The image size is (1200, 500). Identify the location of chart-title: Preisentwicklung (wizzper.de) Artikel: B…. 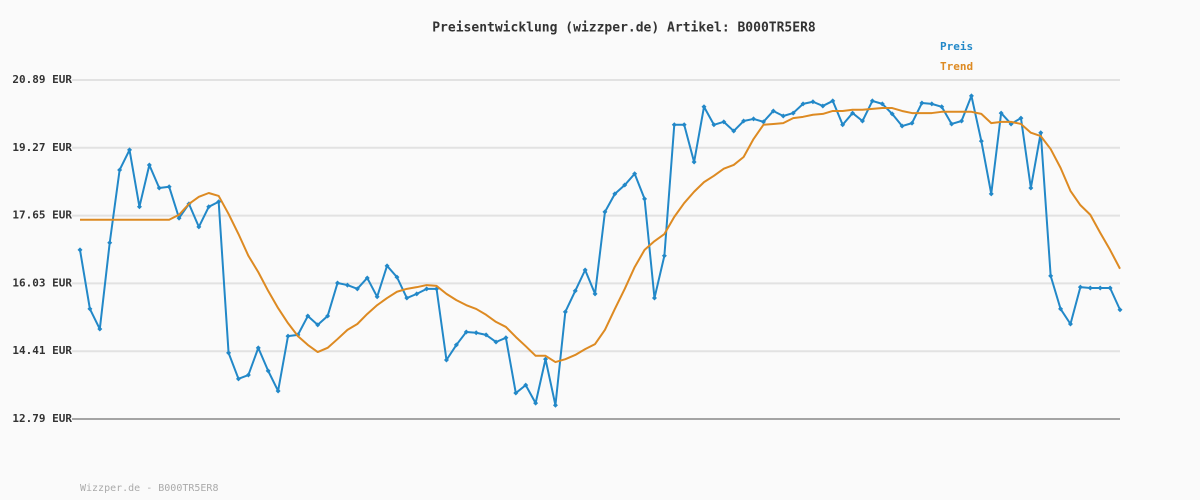
(624, 28).